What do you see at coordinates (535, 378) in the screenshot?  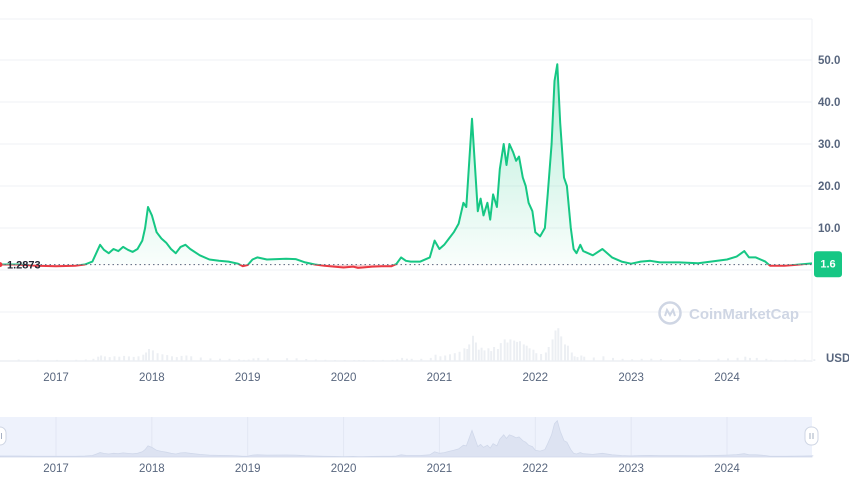 I see `x-tick-label: 2022` at bounding box center [535, 378].